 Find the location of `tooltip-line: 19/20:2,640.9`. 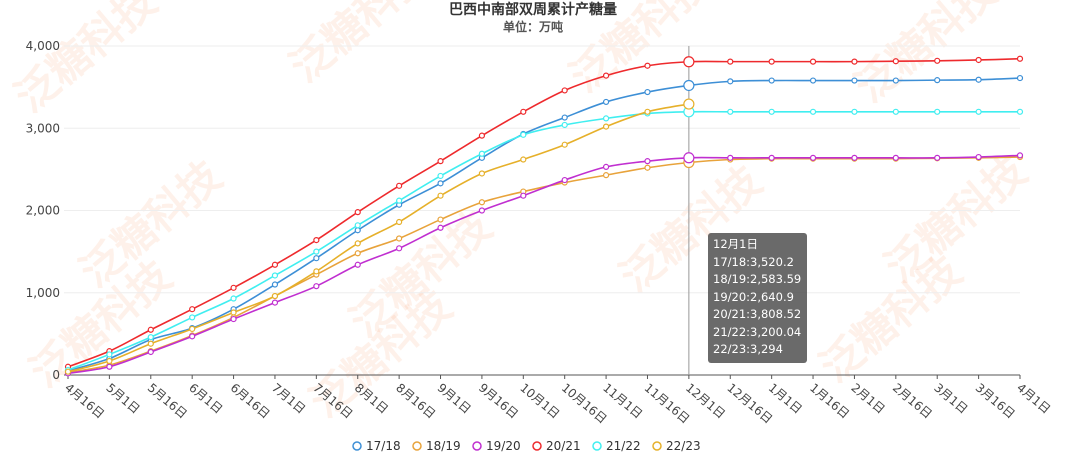

tooltip-line: 19/20:2,640.9 is located at coordinates (753, 296).